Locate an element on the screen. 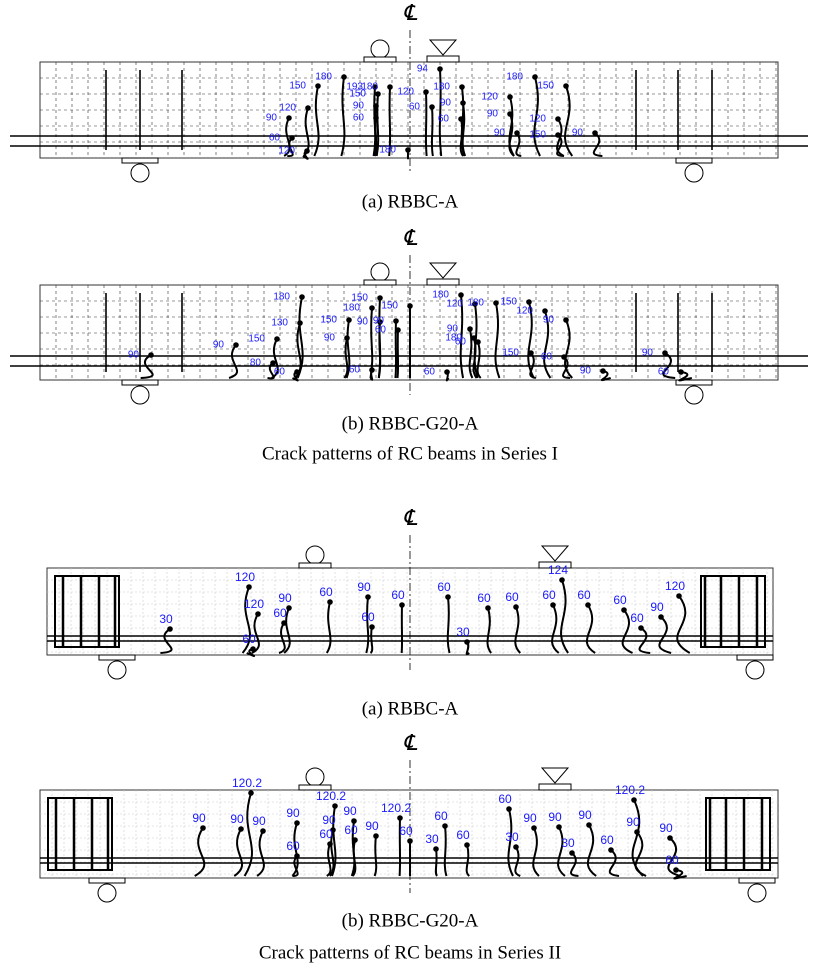  roller is located at coordinates (380, 49).